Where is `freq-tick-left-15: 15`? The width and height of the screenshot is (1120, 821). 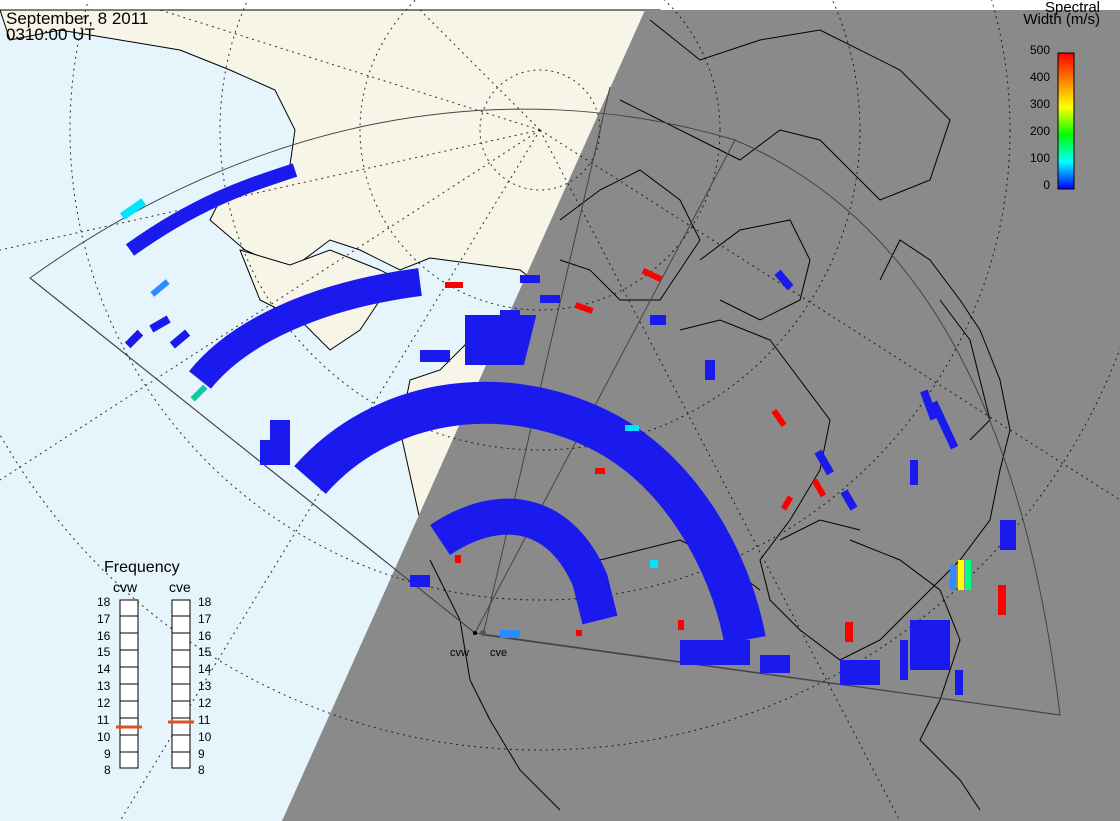 freq-tick-left-15: 15 is located at coordinates (104, 652).